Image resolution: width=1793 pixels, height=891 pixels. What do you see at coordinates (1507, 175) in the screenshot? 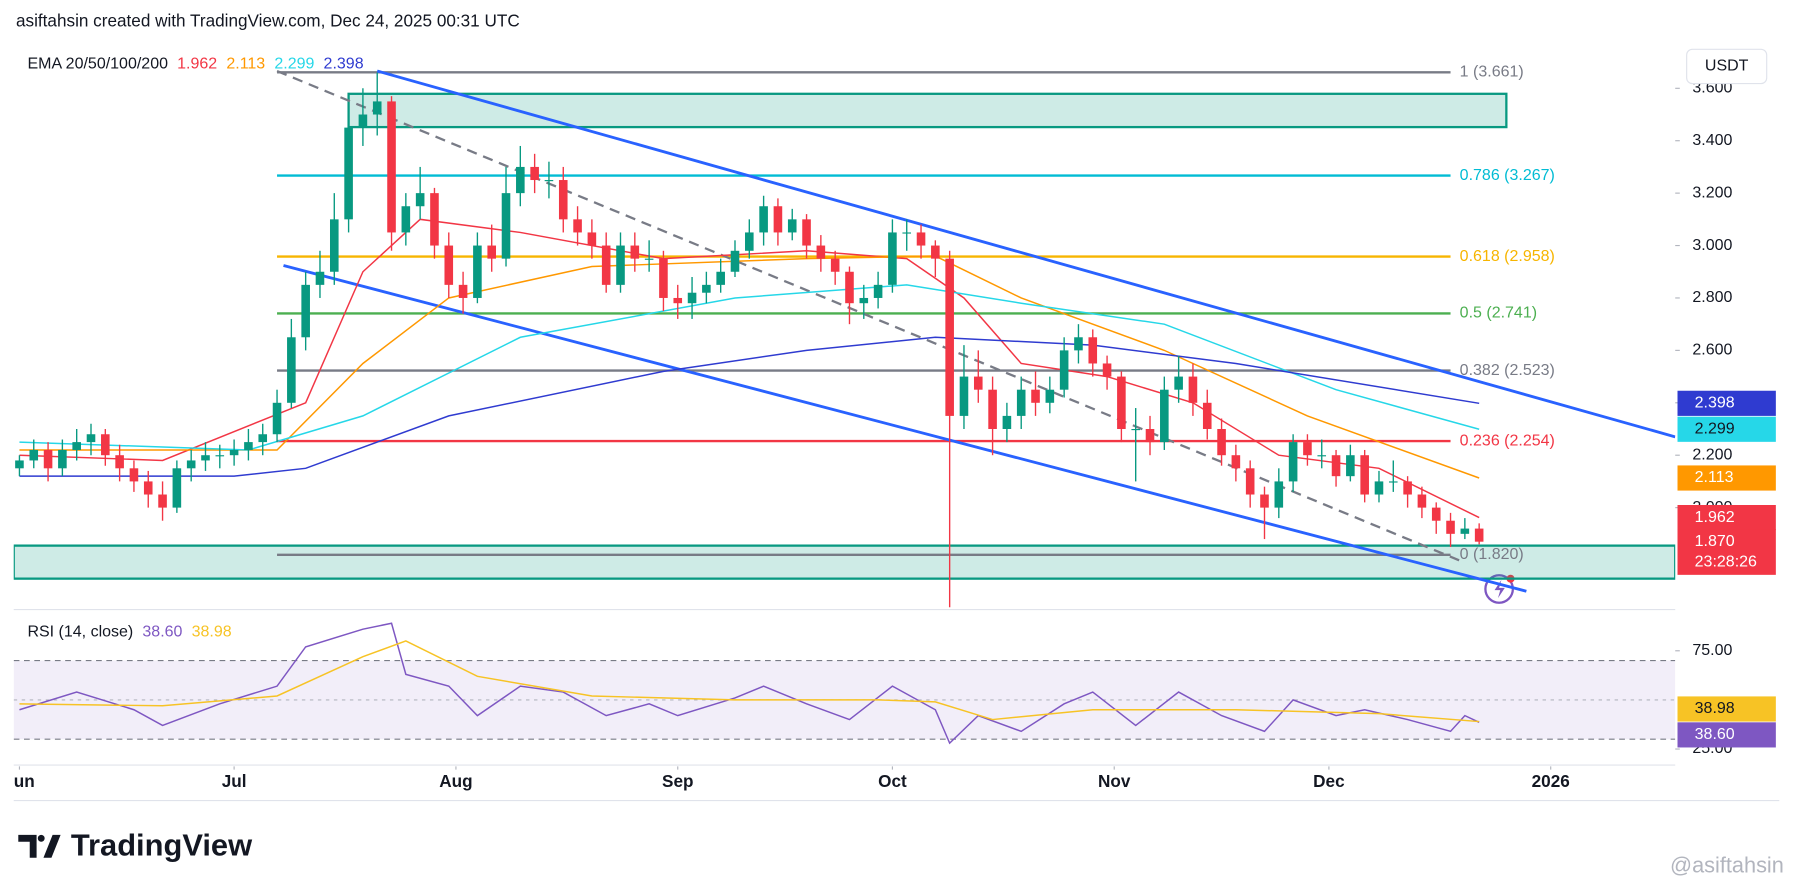
I see `fib-label: 0.786 (3.267)` at bounding box center [1507, 175].